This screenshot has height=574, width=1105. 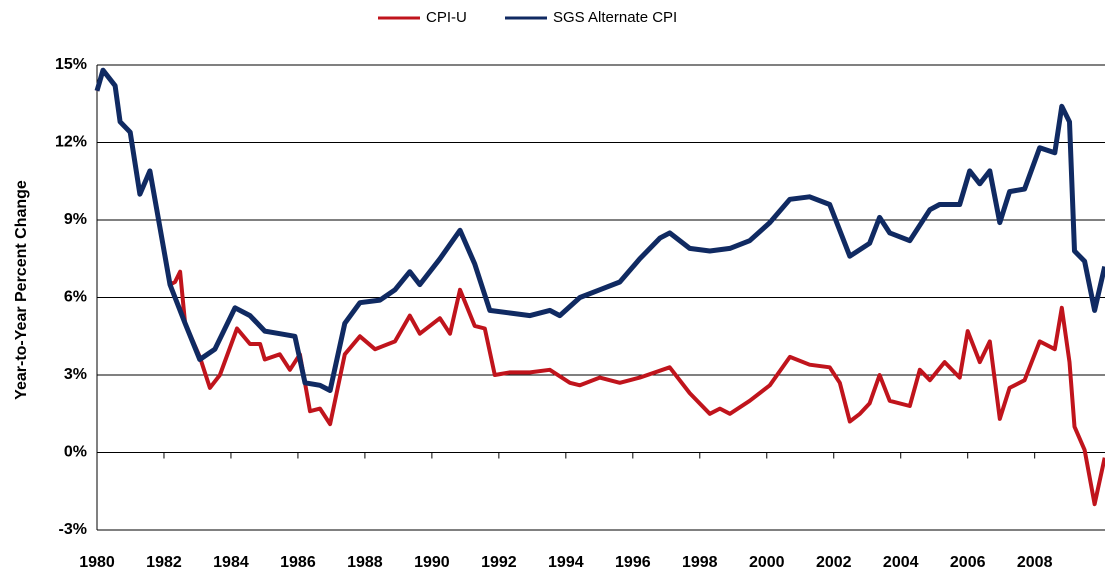 I want to click on y-tick-label: 3%, so click(x=75, y=374).